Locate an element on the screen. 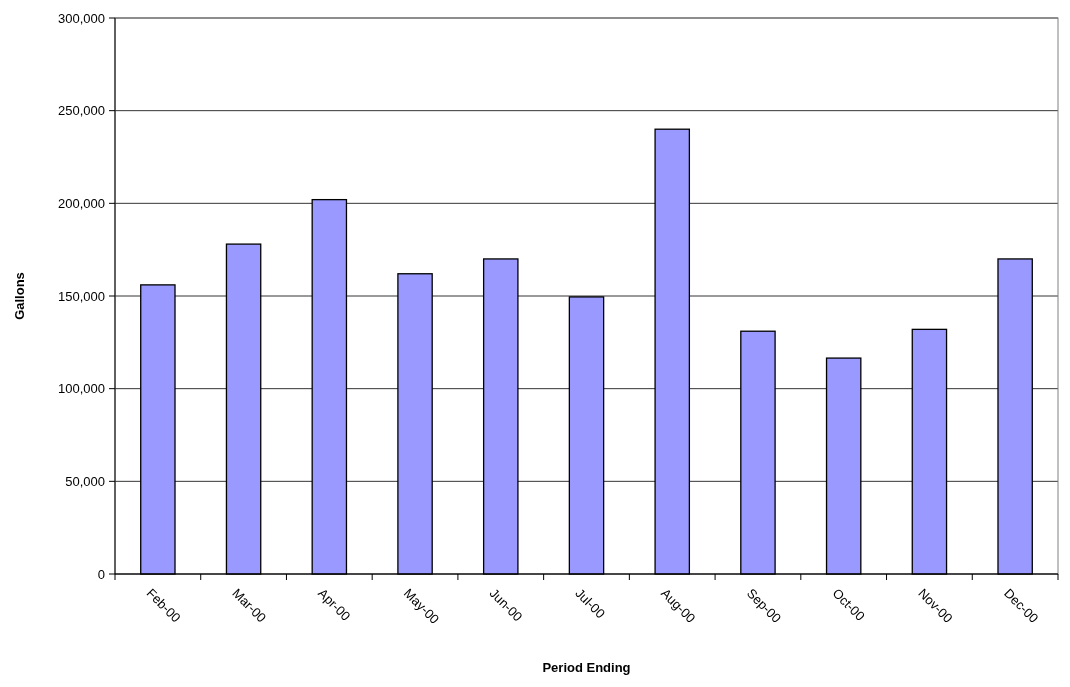  y-tick-label: 200,000 is located at coordinates (81, 203).